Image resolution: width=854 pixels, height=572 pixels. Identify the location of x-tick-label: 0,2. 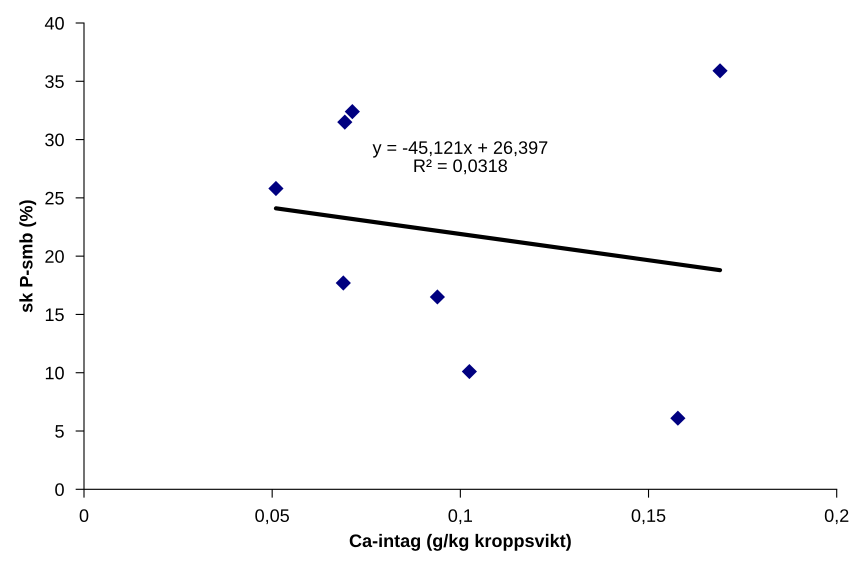
(836, 516).